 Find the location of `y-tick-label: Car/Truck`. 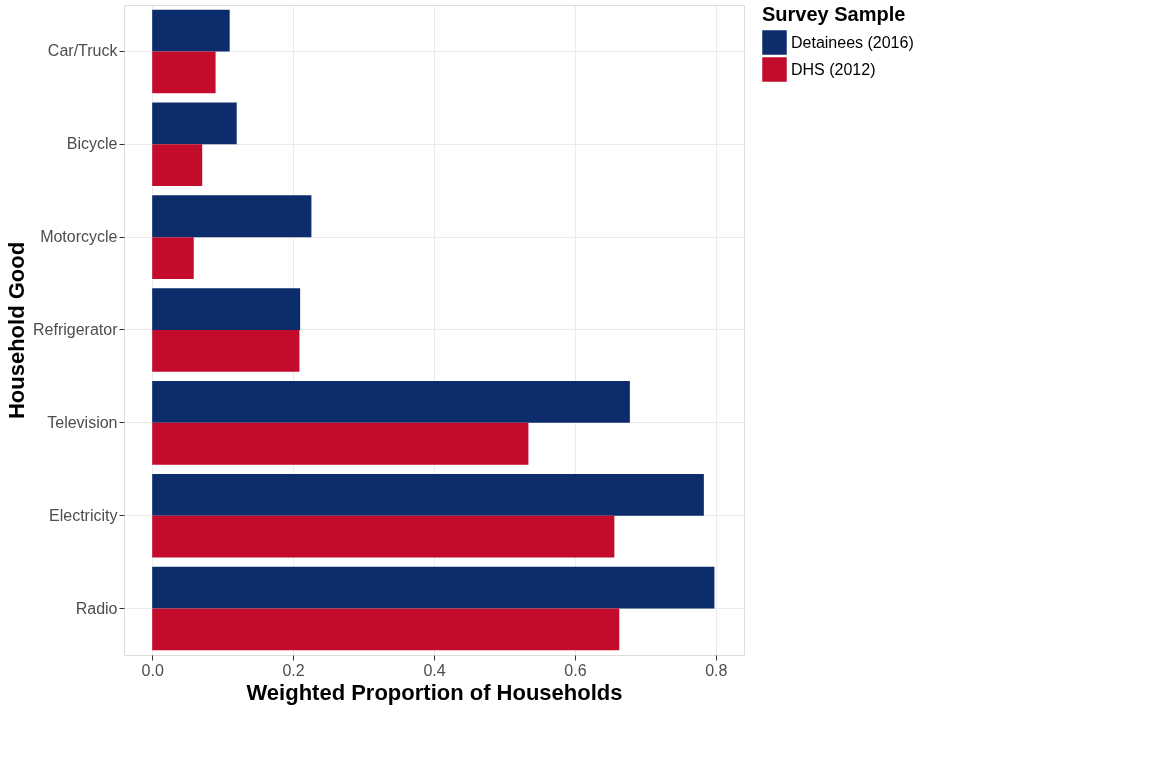

y-tick-label: Car/Truck is located at coordinates (83, 51).